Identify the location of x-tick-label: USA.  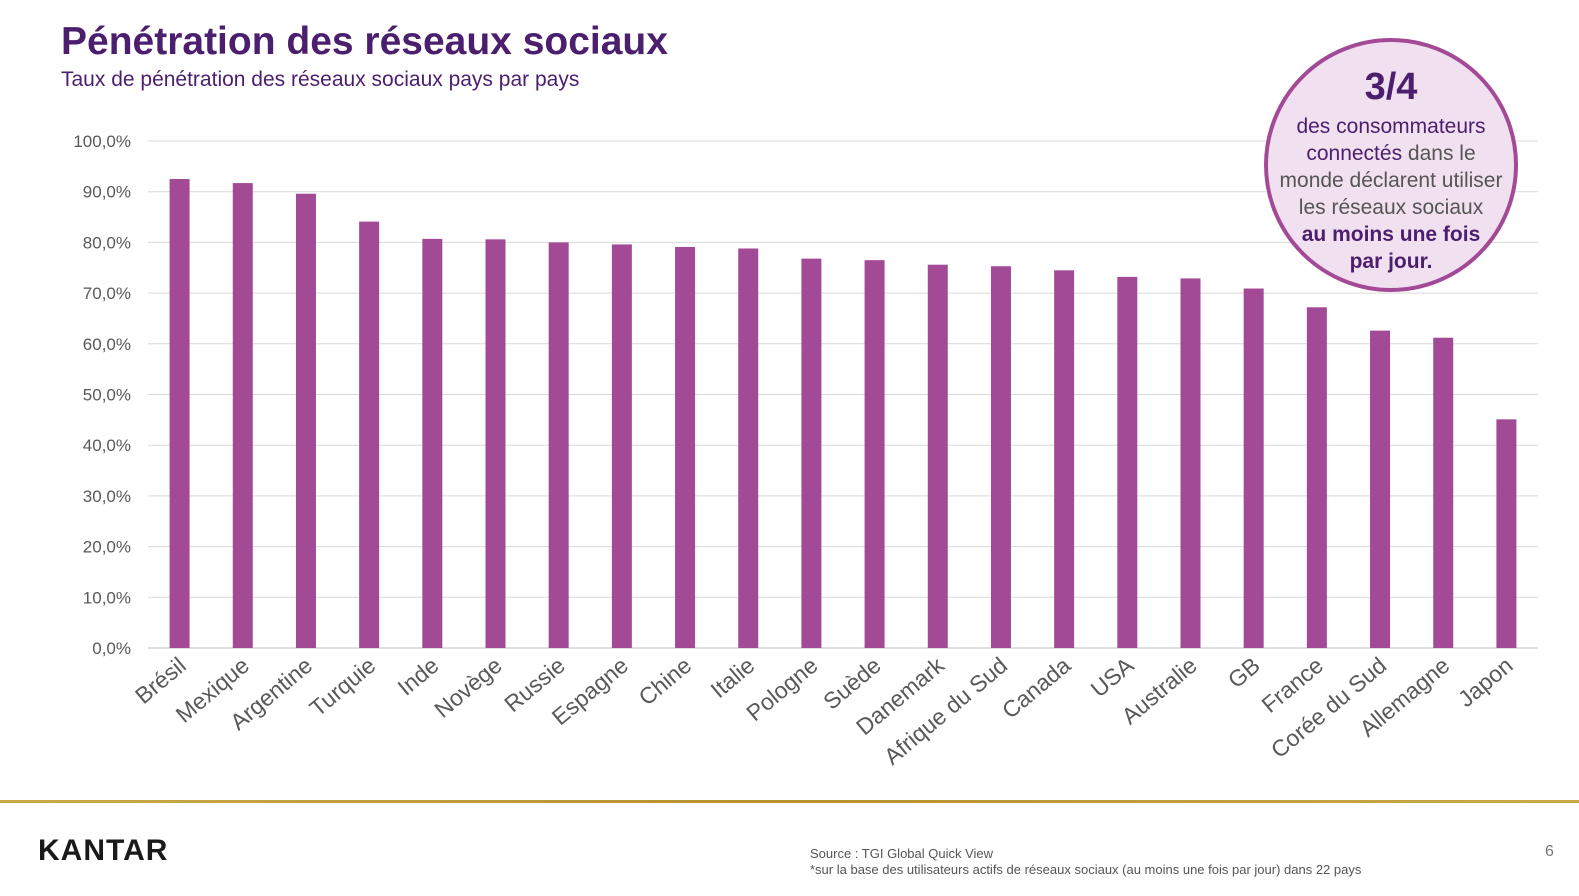
(1112, 676).